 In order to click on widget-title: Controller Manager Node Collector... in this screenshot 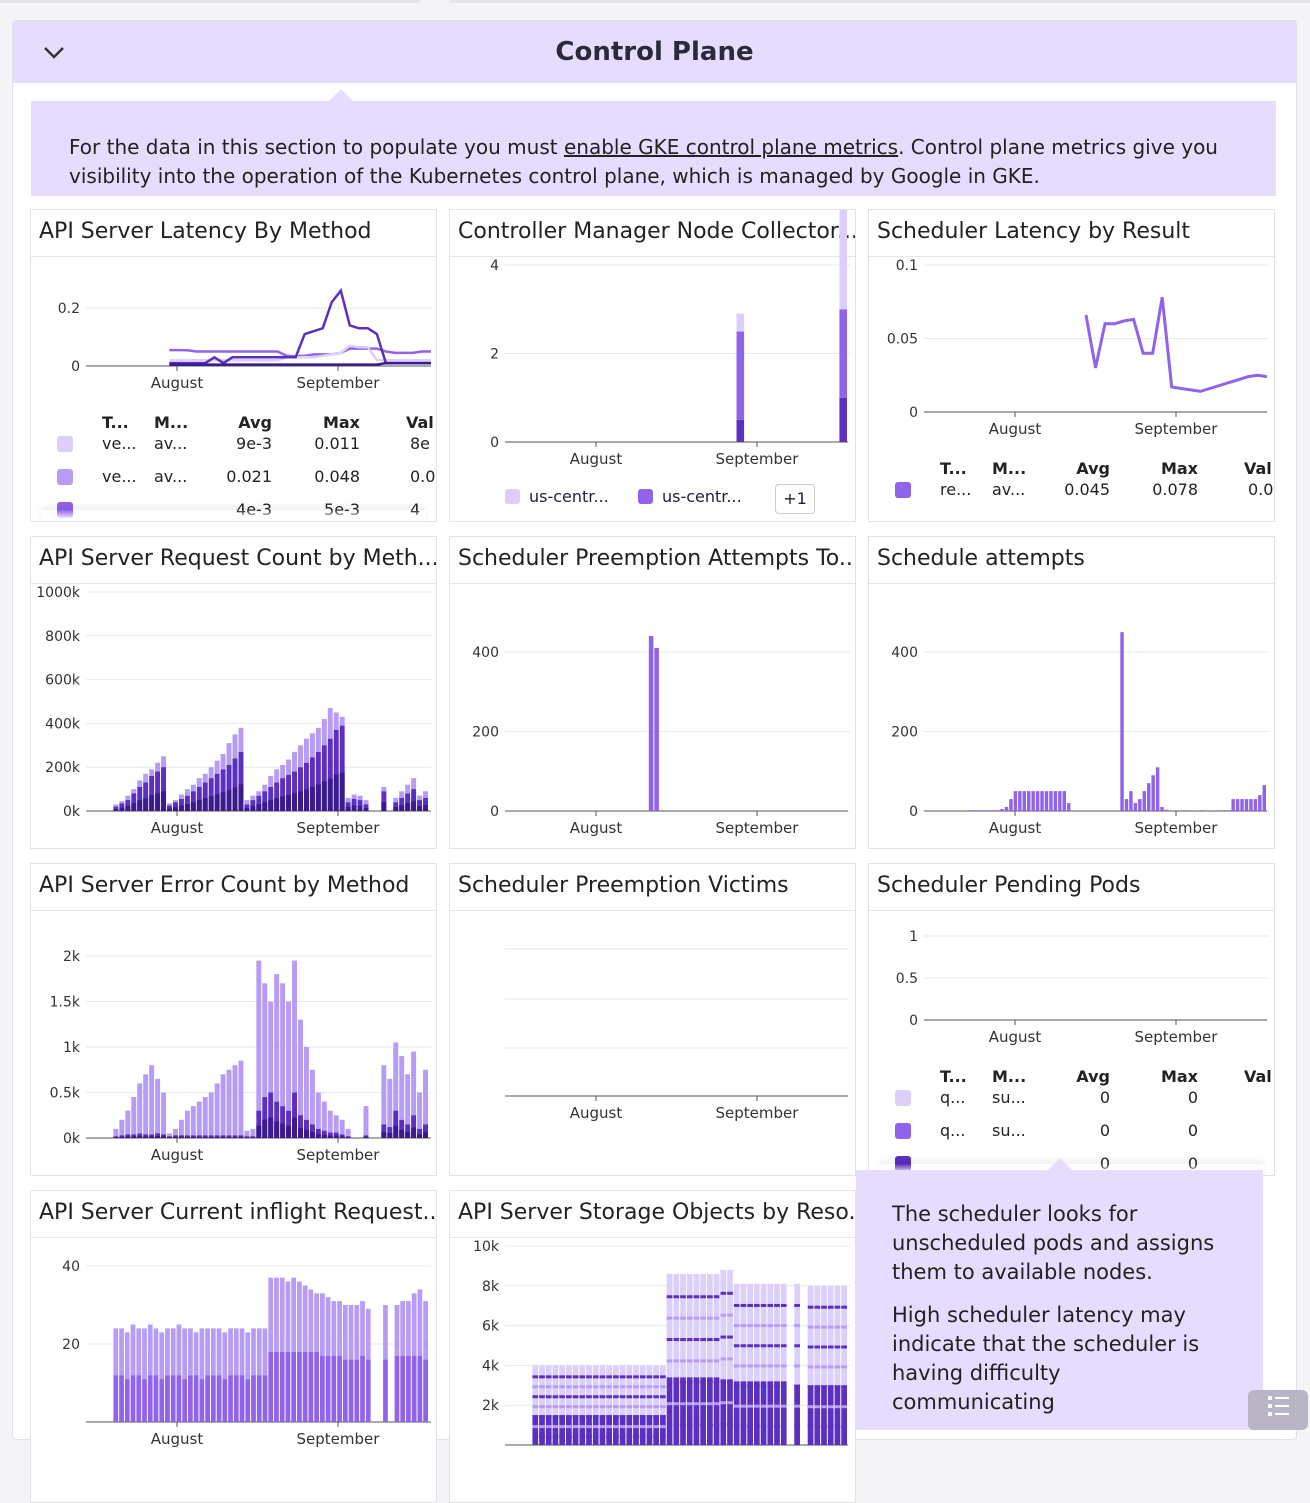, I will do `click(652, 233)`.